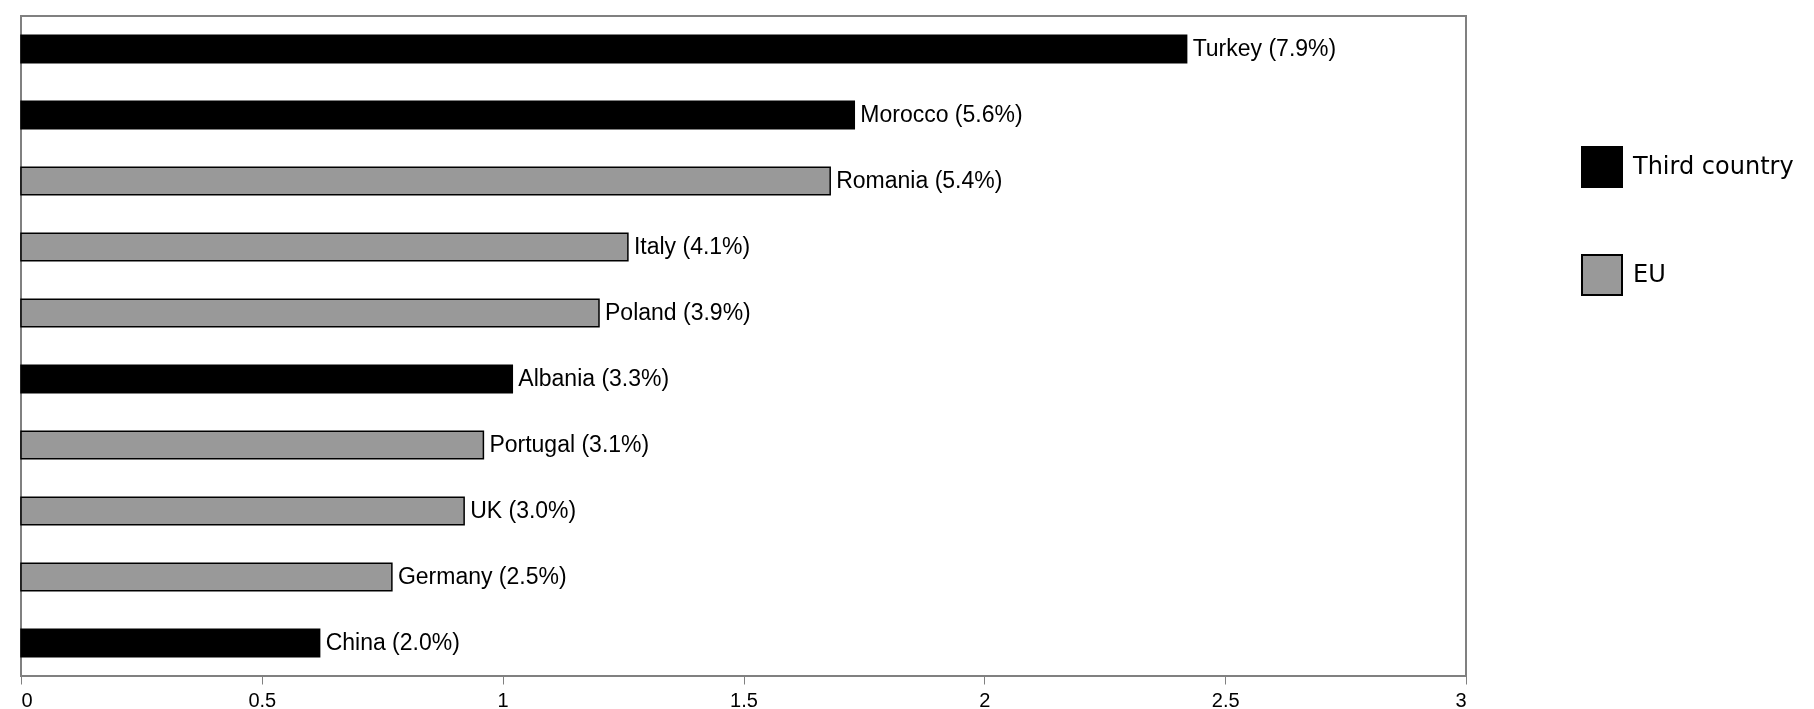 This screenshot has width=1814, height=709. I want to click on x-tick-label: 3, so click(1461, 698).